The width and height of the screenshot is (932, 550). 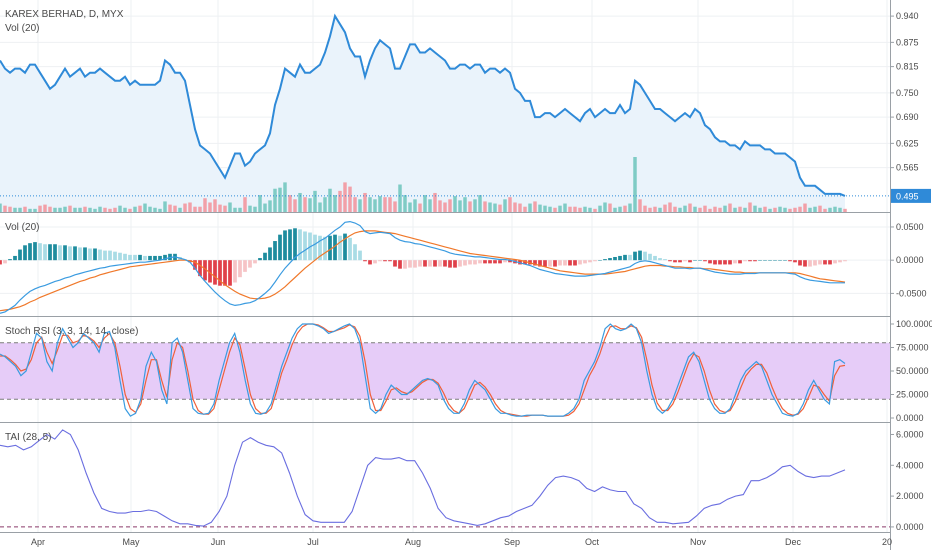 I want to click on axis-tick-label: 6.0000, so click(x=910, y=434).